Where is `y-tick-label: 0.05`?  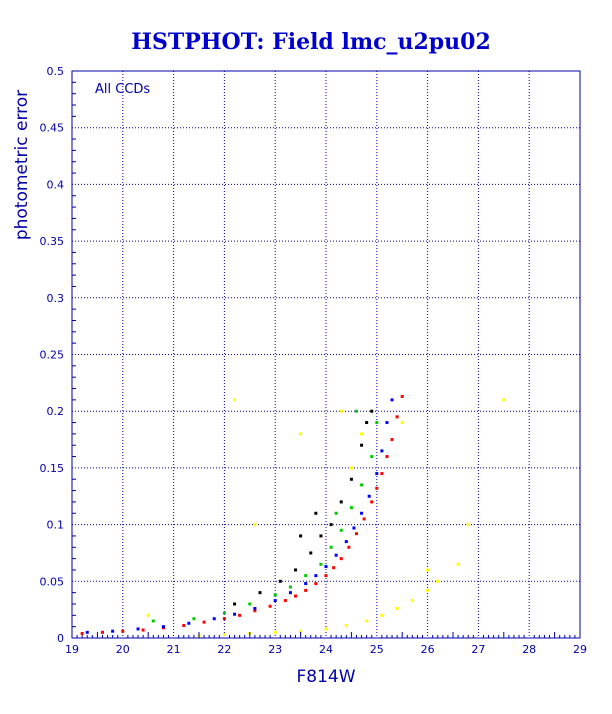
y-tick-label: 0.05 is located at coordinates (52, 581).